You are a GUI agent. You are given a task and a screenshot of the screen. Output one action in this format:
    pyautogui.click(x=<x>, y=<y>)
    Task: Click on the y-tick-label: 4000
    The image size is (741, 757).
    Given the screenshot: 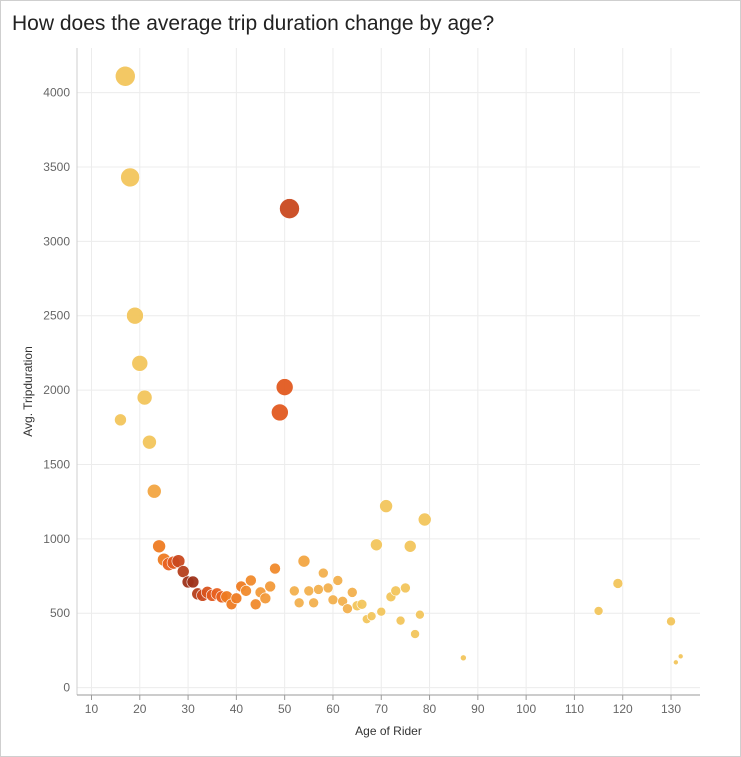 What is the action you would take?
    pyautogui.click(x=56, y=93)
    